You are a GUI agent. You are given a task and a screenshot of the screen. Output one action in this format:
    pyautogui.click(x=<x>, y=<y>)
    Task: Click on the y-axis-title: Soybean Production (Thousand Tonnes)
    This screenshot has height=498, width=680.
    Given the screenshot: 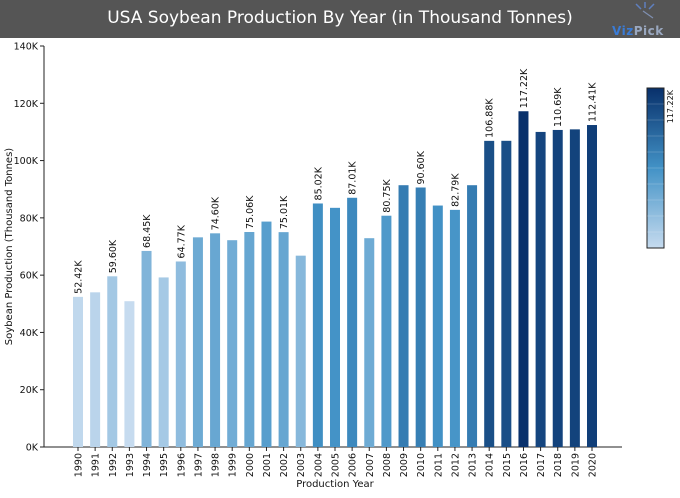 What is the action you would take?
    pyautogui.click(x=9, y=246)
    